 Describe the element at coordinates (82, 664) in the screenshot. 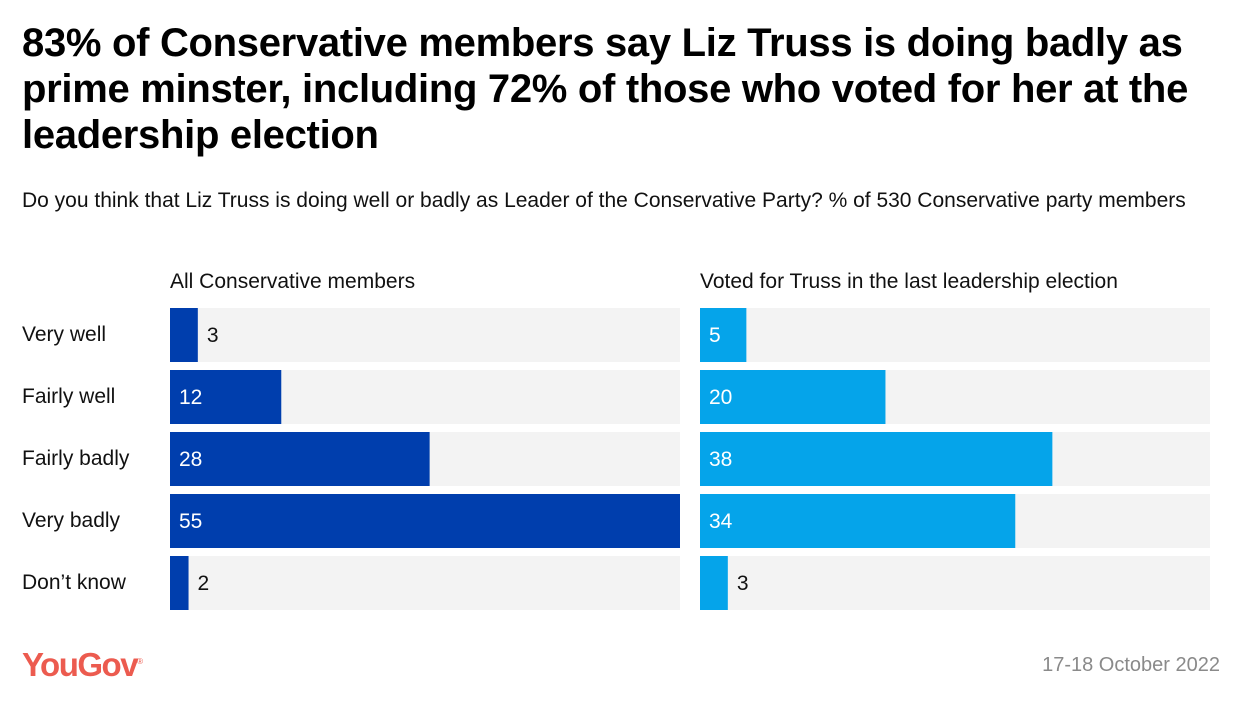

I see `yougov-logo: YouGov®` at that location.